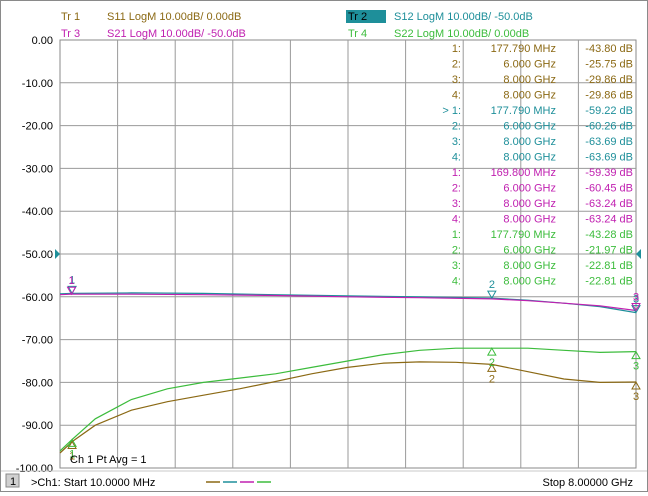 Image resolution: width=648 pixels, height=496 pixels. What do you see at coordinates (57, 254) in the screenshot?
I see `reference-arrow-left` at bounding box center [57, 254].